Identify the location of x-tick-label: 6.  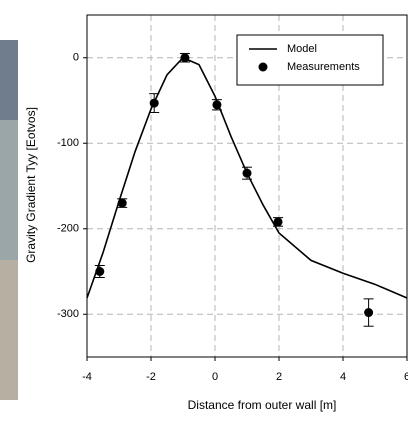
(406, 377).